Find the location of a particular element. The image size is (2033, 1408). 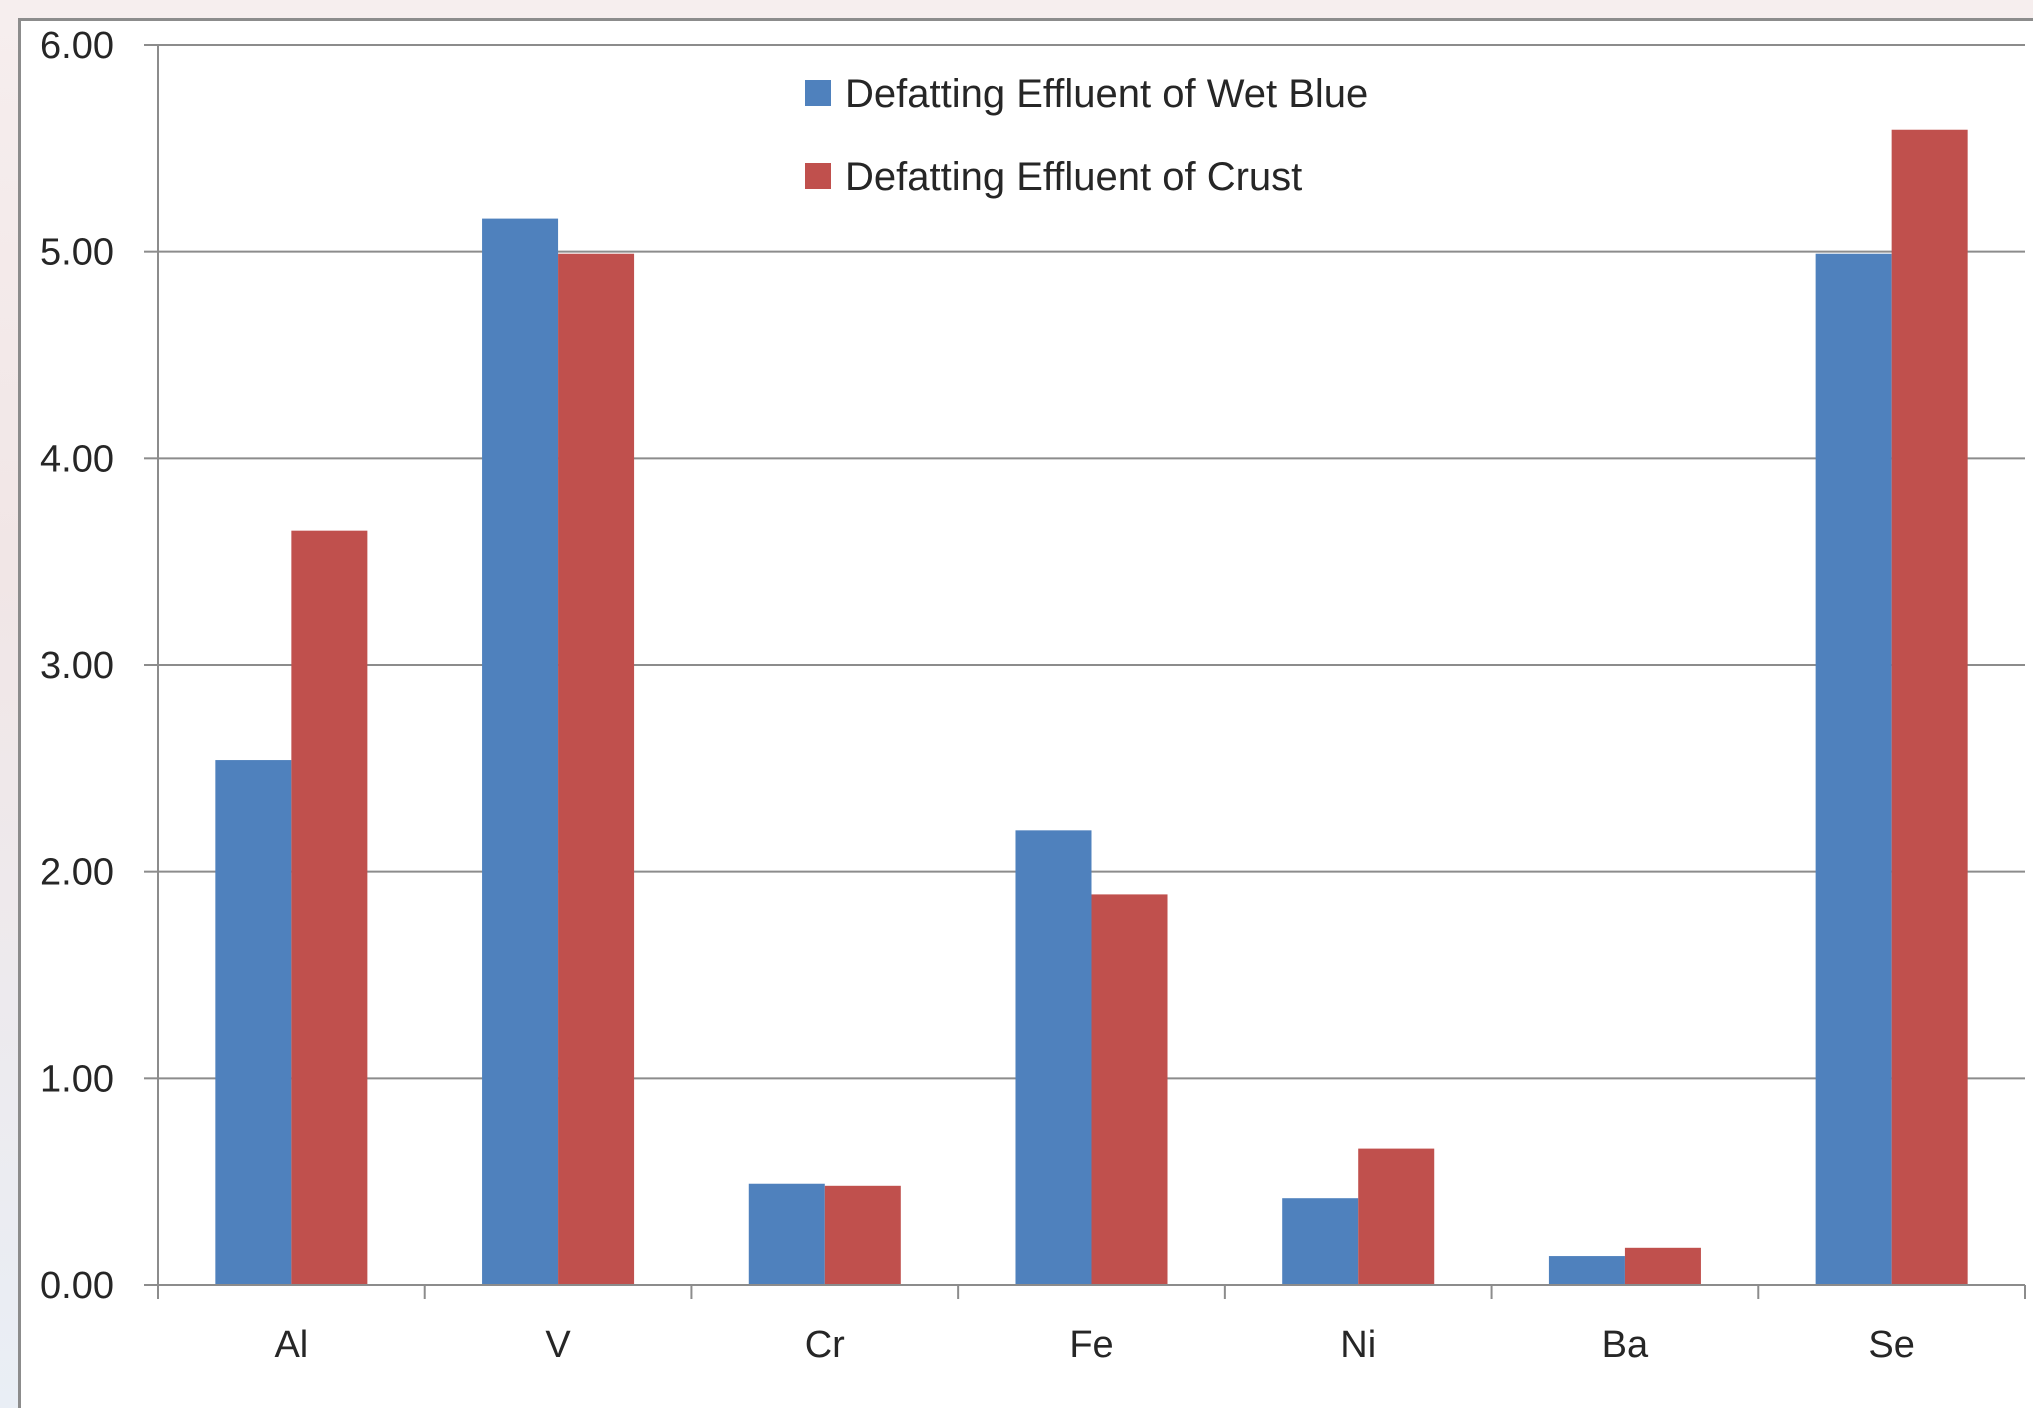

y-tick-labels: 0.00 1.00 2.00 3.00 4.00 5.00 6.00 is located at coordinates (77, 666).